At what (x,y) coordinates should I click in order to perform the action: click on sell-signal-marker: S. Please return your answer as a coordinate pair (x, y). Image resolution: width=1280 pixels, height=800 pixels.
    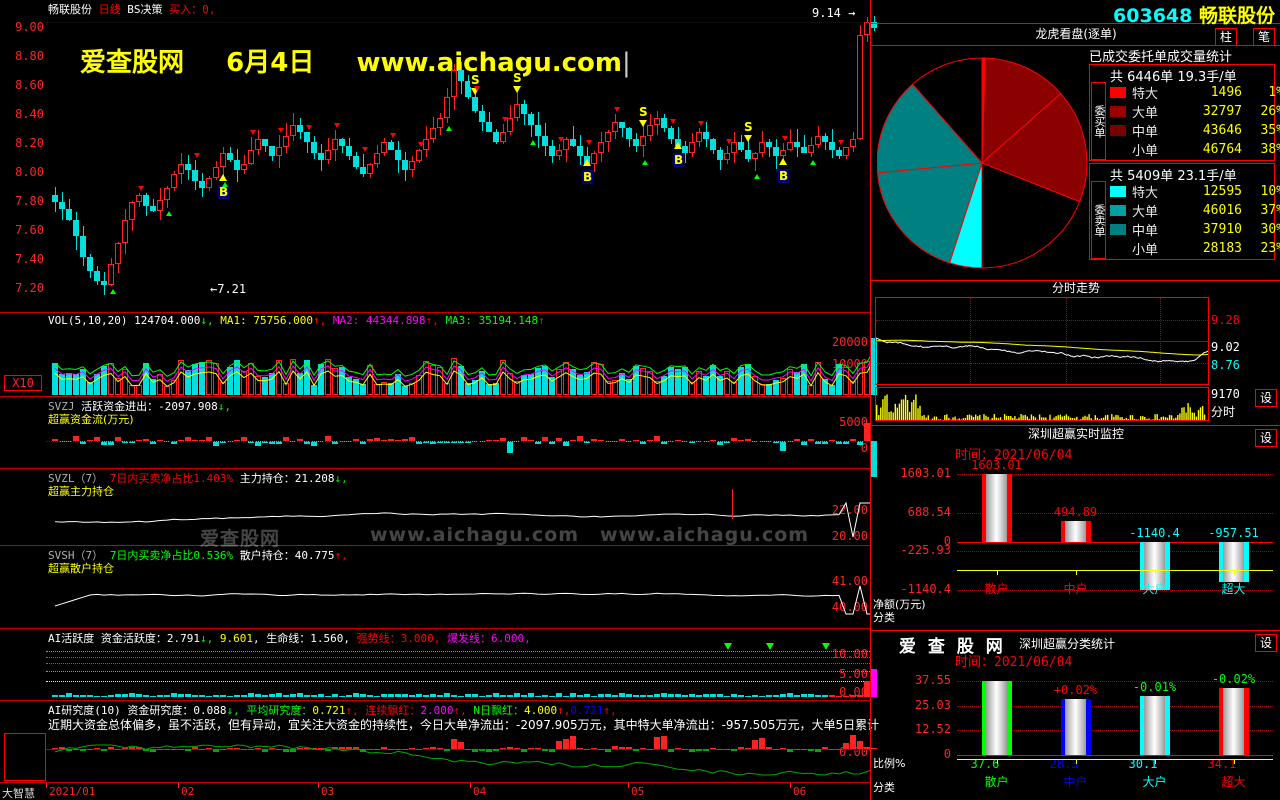
    Looking at the image, I should click on (748, 127).